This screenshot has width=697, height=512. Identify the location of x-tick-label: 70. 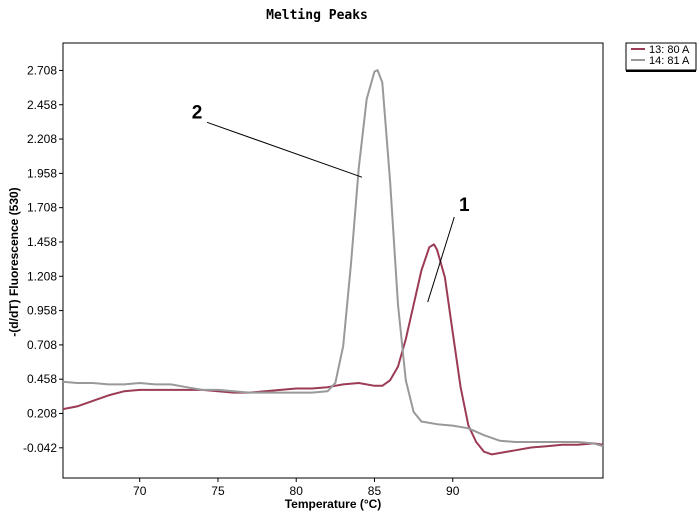
(140, 491).